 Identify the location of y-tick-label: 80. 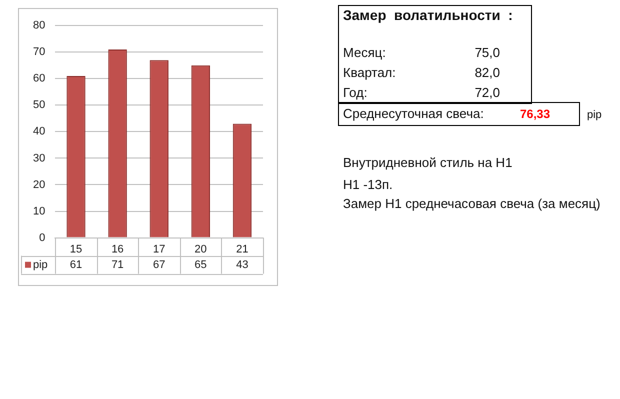
(39, 26).